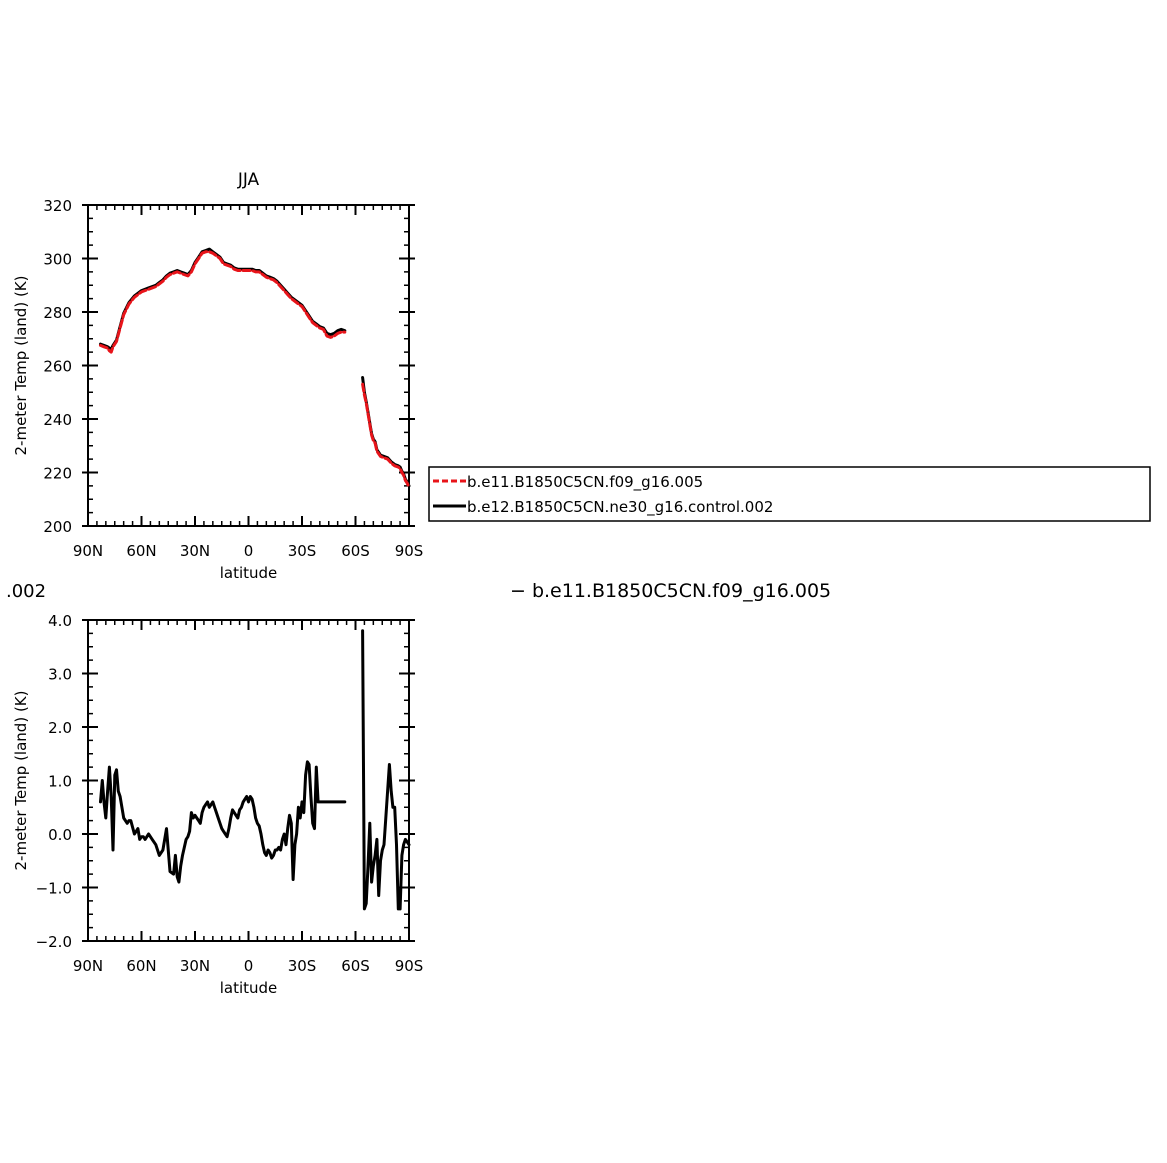 The image size is (1167, 1163). I want to click on legend-box, so click(789, 494).